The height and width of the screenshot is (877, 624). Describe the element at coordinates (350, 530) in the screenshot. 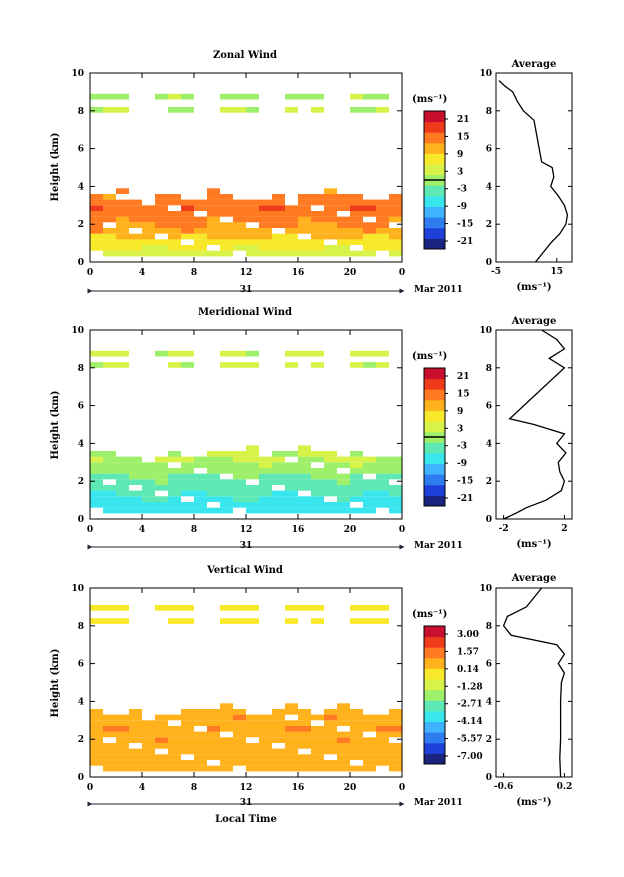

I see `x-tick-label: 20` at that location.